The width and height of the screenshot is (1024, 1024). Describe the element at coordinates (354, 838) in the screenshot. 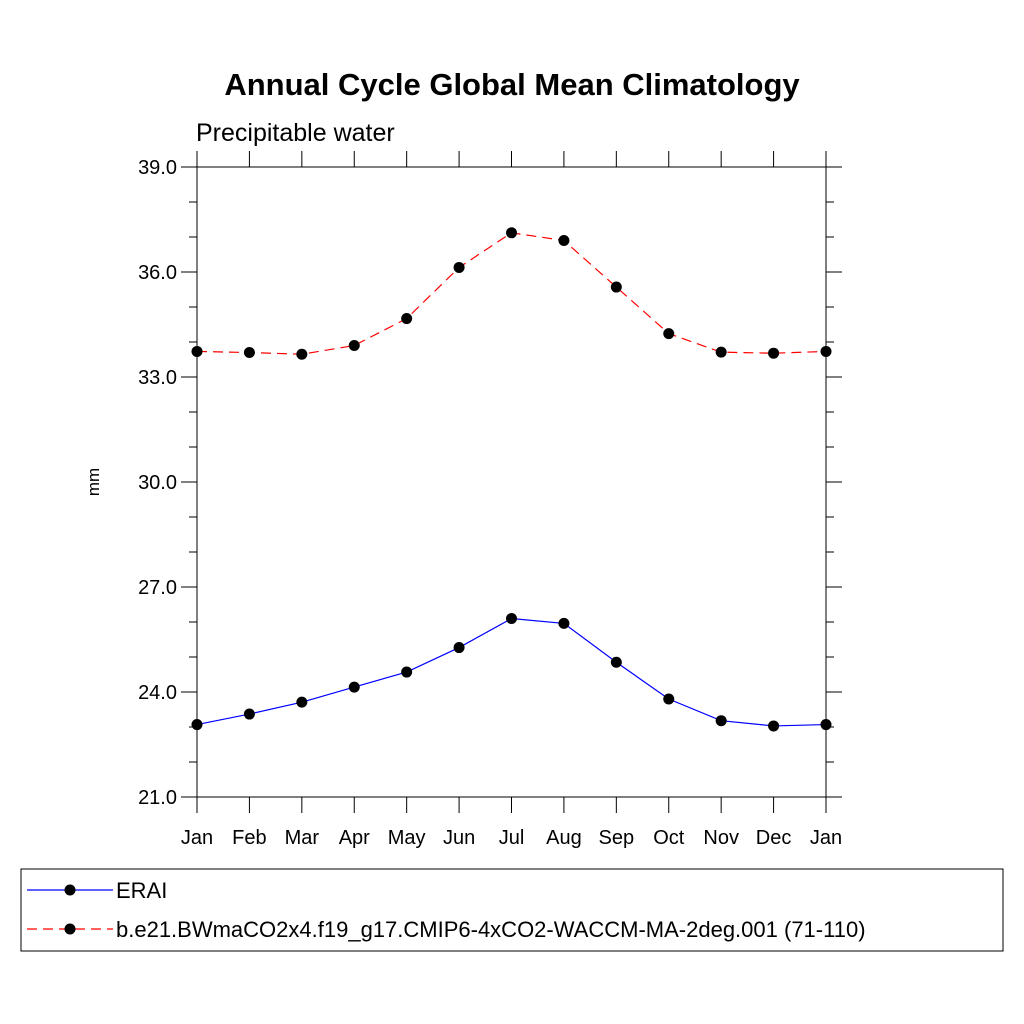

I see `x-tick-label: Apr` at that location.